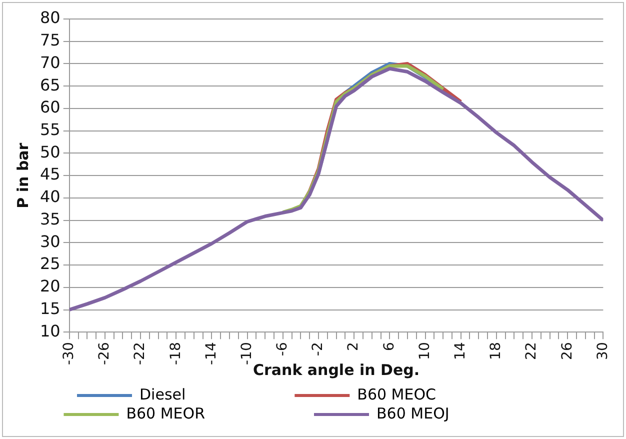  What do you see at coordinates (246, 354) in the screenshot?
I see `x-tick-label: -10` at bounding box center [246, 354].